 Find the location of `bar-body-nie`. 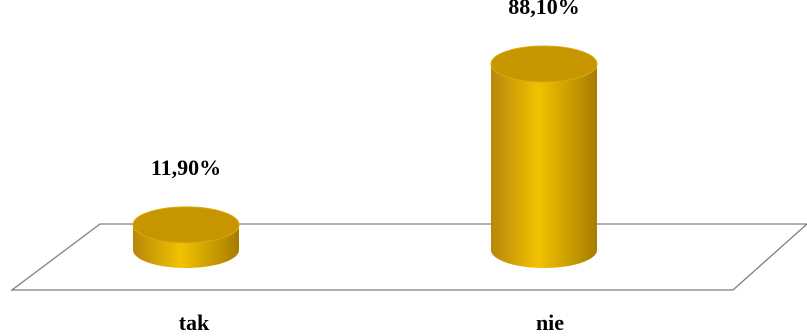

bar-body-nie is located at coordinates (544, 166).